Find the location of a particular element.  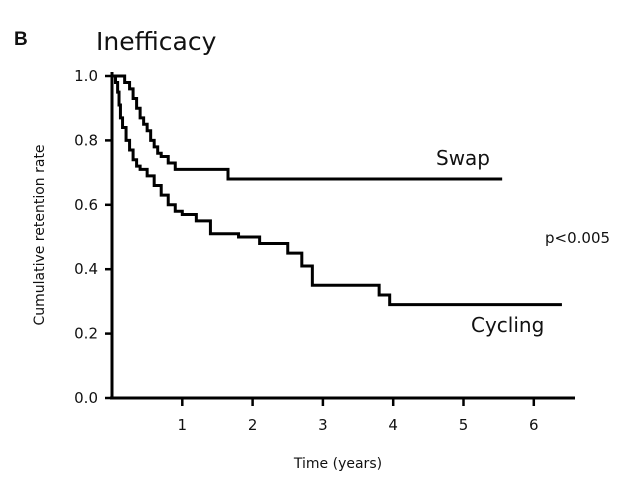

x-ticks: 1 2 3 4 5 6 is located at coordinates (358, 416).